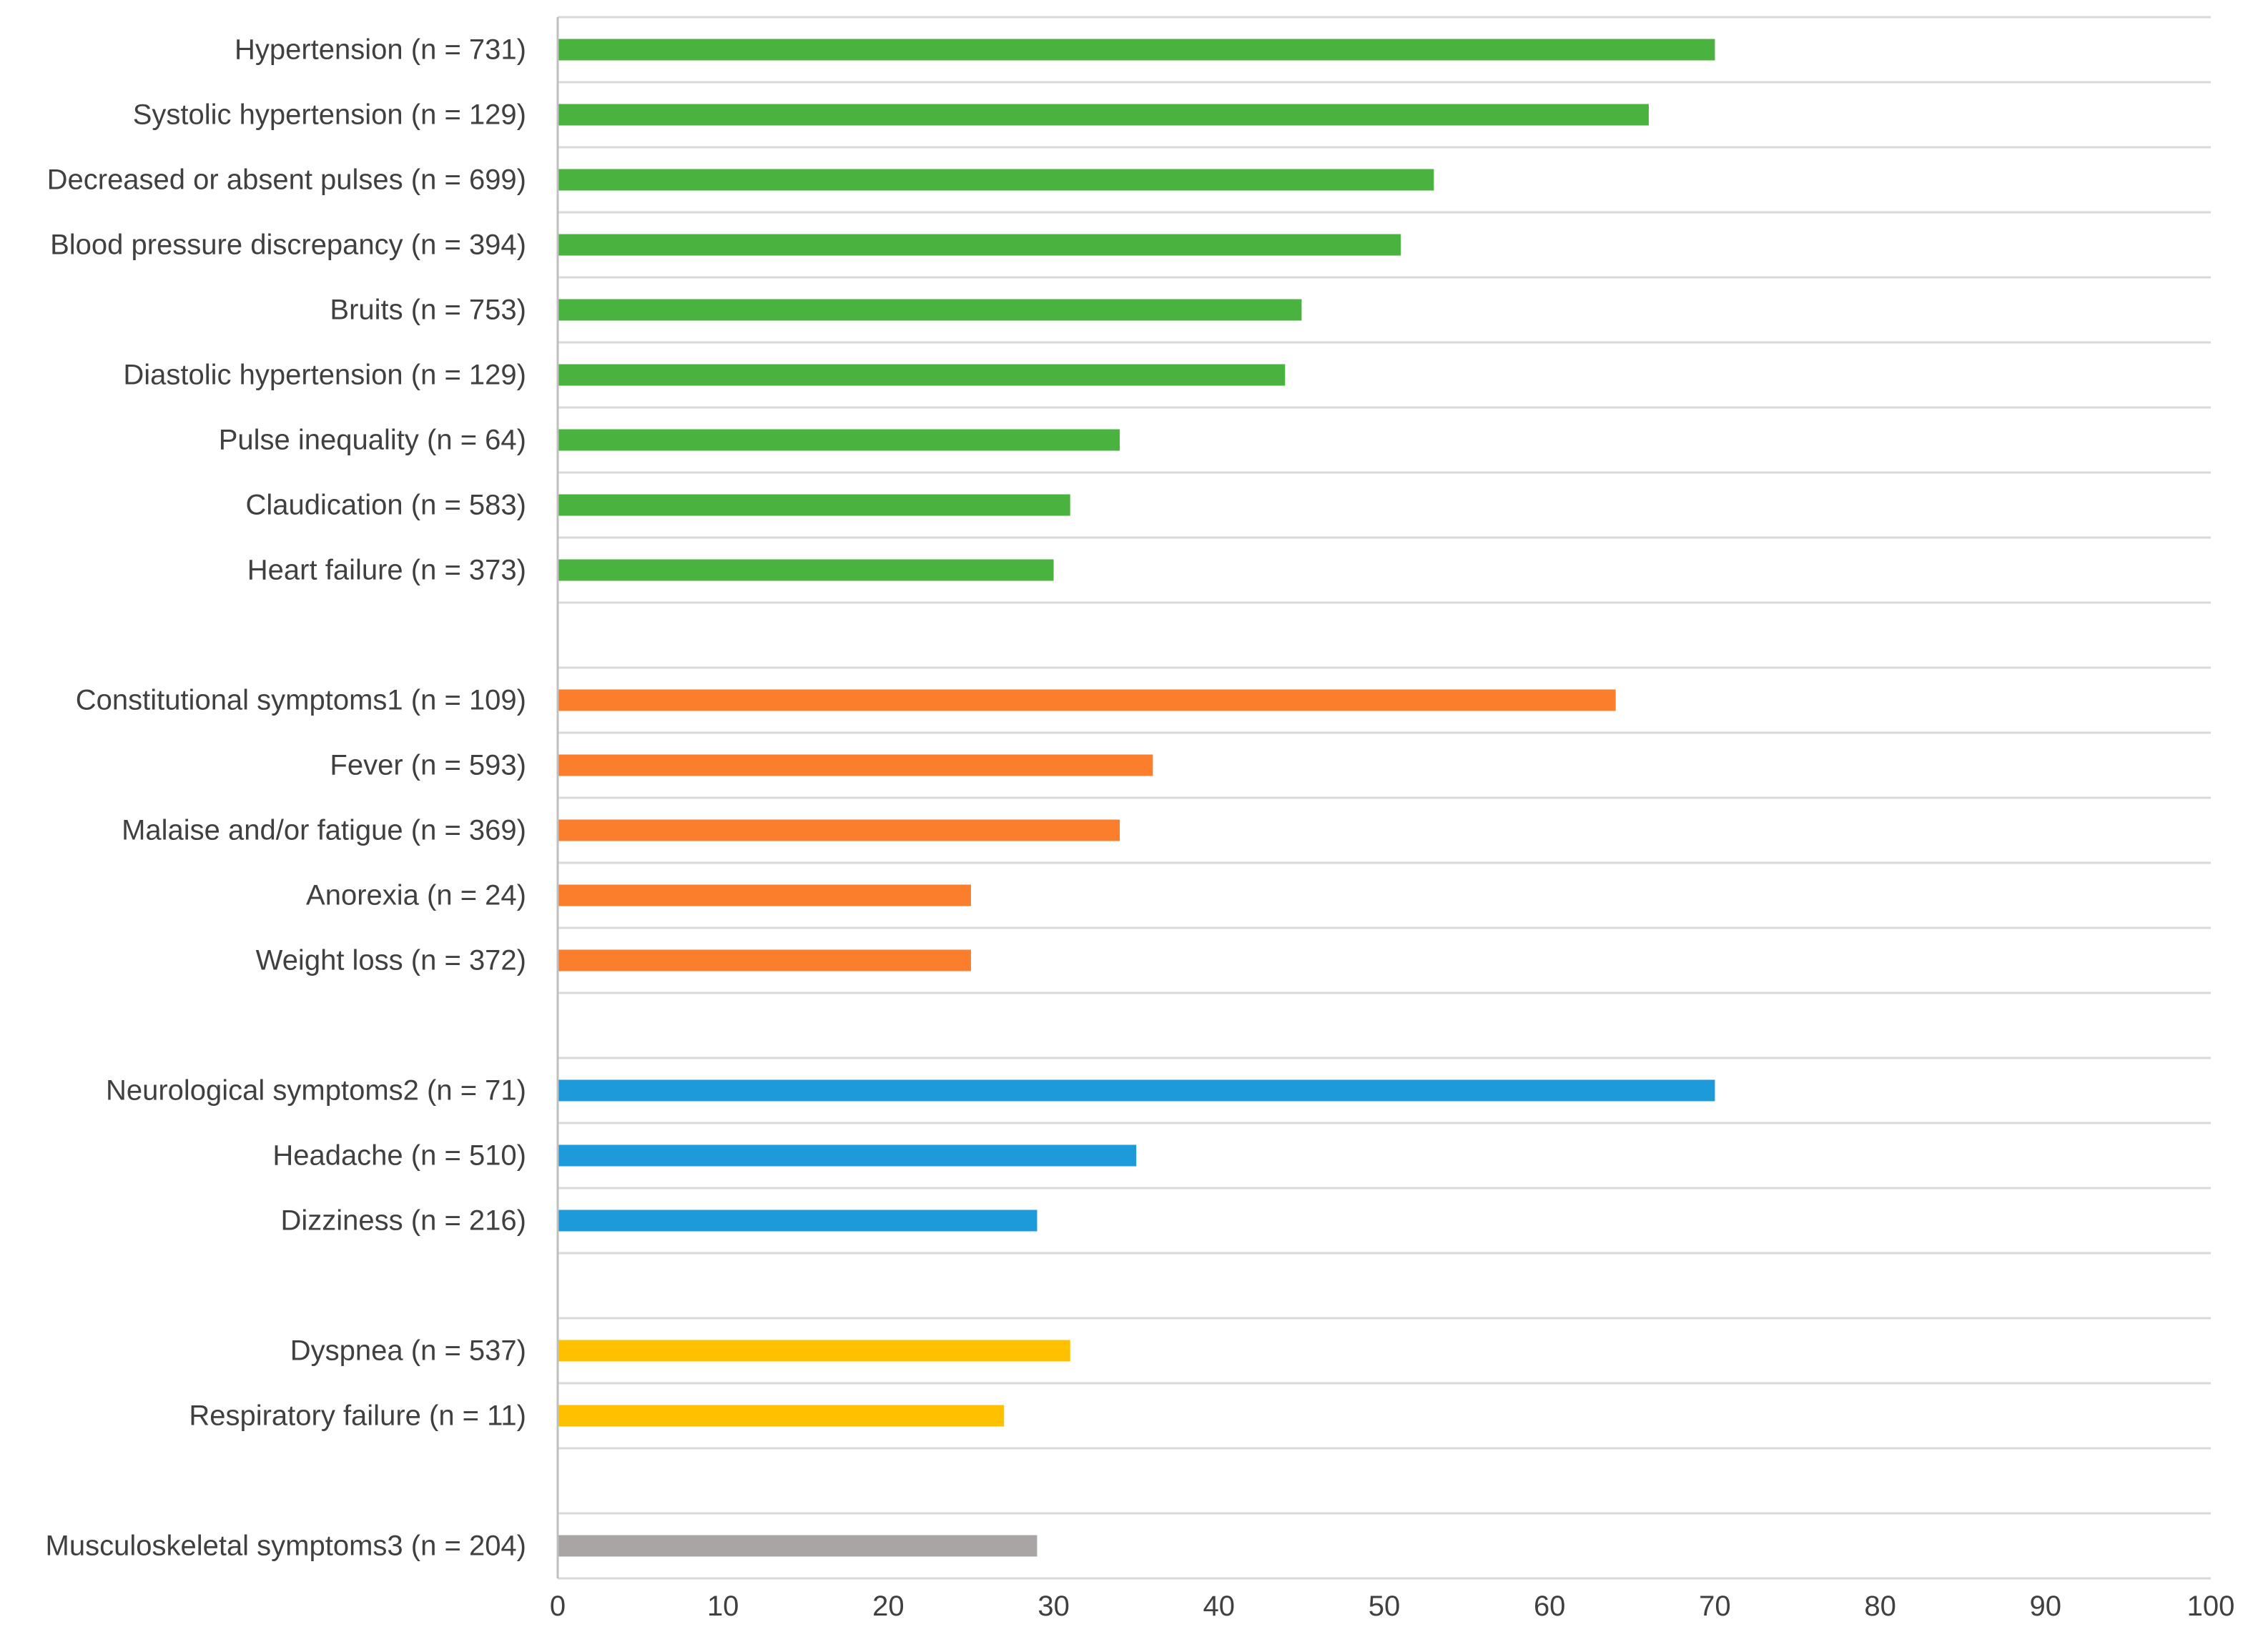  Describe the element at coordinates (316, 1091) in the screenshot. I see `category-label: Neurological symptoms2 (n = 71)` at that location.